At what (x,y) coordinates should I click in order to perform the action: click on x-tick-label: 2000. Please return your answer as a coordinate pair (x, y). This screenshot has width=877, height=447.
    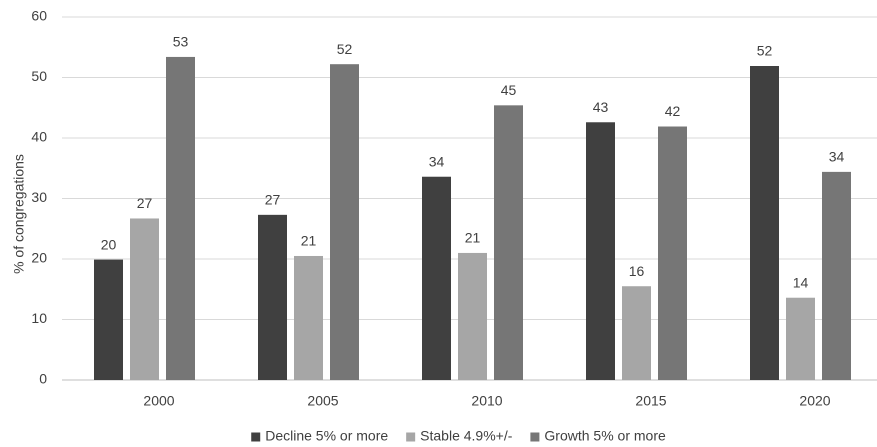
    Looking at the image, I should click on (158, 401).